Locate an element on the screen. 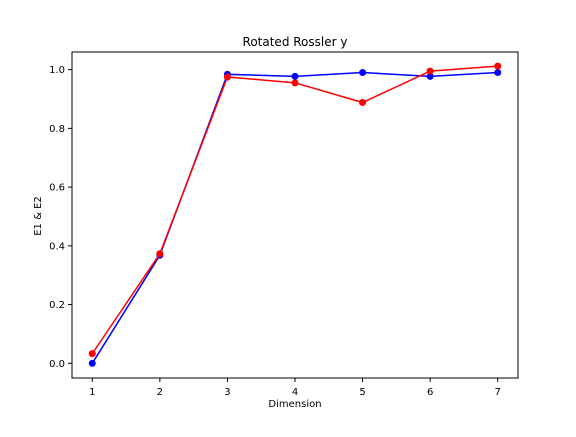 The width and height of the screenshot is (576, 437). x-tick-label: 1 is located at coordinates (92, 392).